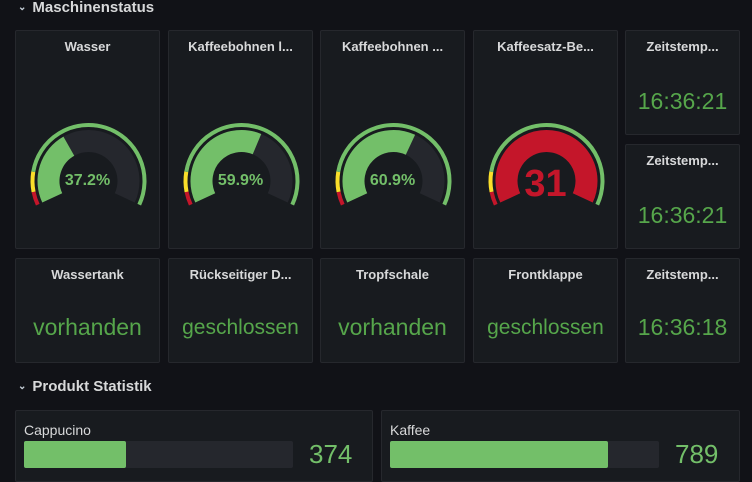 This screenshot has width=752, height=482. Describe the element at coordinates (87, 180) in the screenshot. I see `gauge-value: 37.2%` at that location.